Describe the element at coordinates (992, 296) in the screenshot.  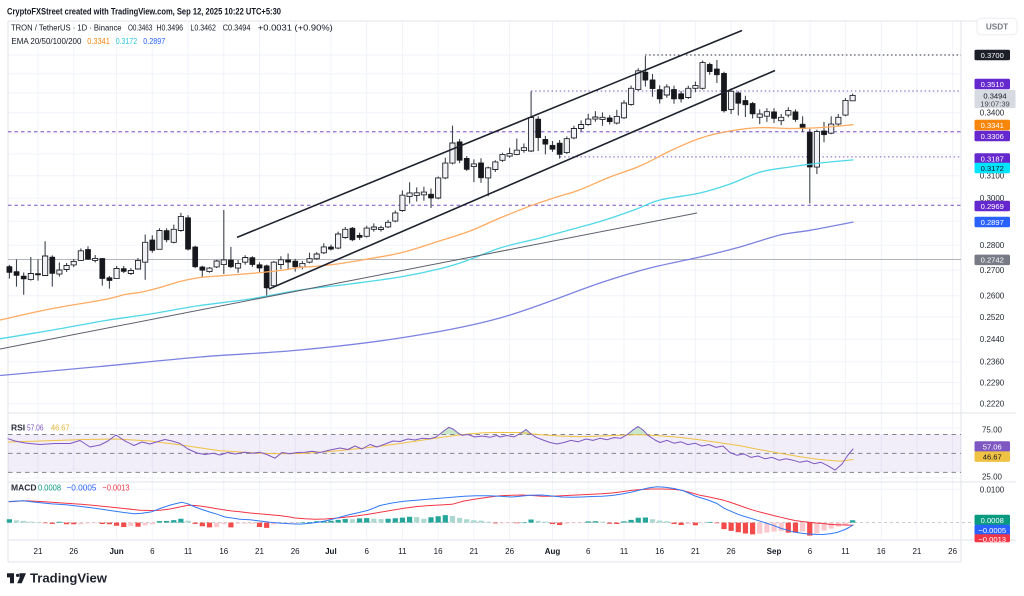
I see `svg-text: 0.2600` at that location.